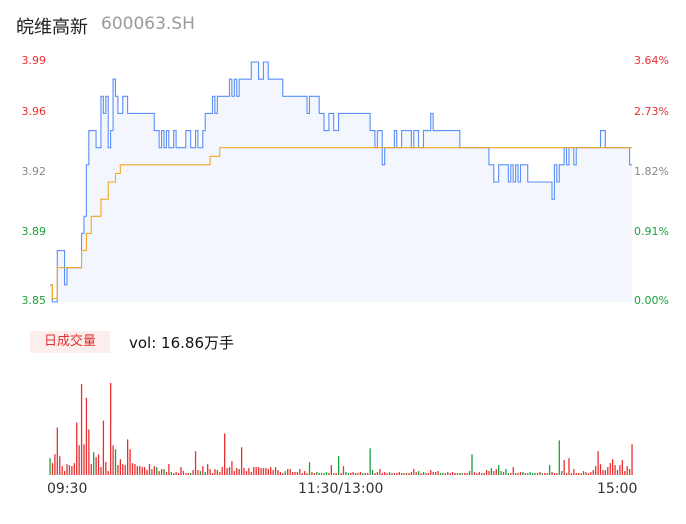 The height and width of the screenshot is (524, 686). Describe the element at coordinates (341, 489) in the screenshot. I see `x-tick-midday: 11:30/13:00` at that location.